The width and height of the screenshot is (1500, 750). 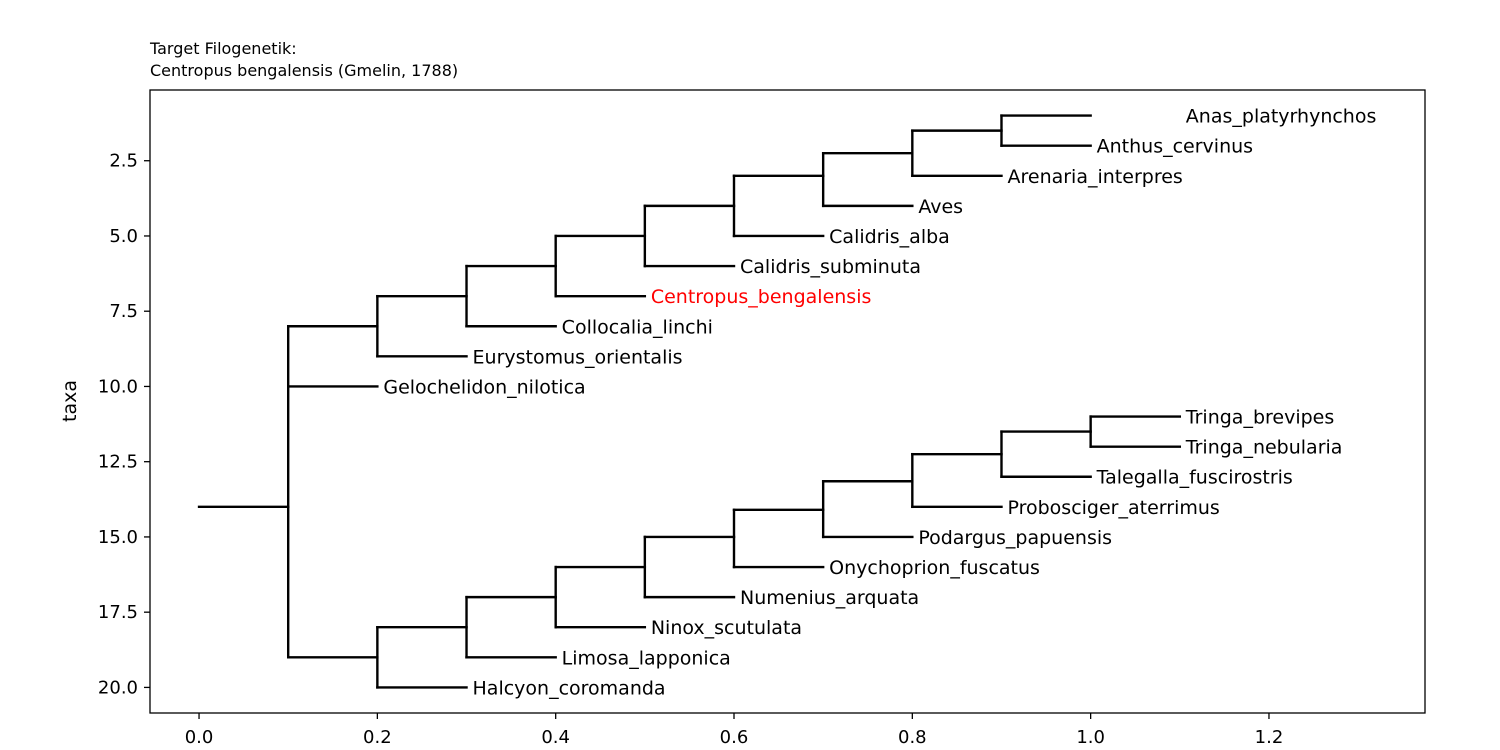 What do you see at coordinates (726, 628) in the screenshot?
I see `taxon-label: Ninox_scutulata` at bounding box center [726, 628].